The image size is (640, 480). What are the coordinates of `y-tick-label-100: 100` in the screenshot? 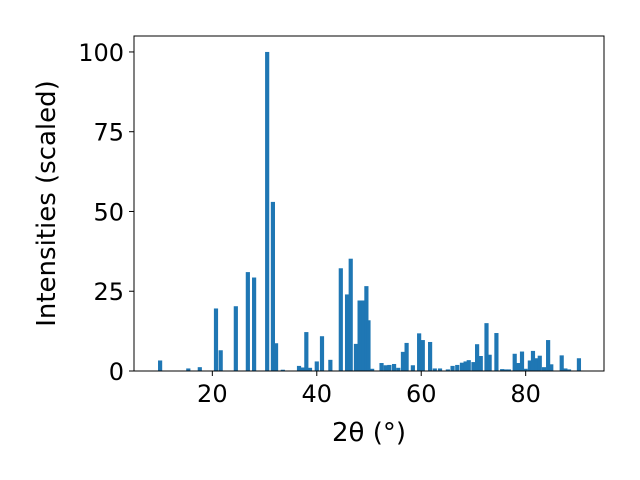 It's located at (101, 53).